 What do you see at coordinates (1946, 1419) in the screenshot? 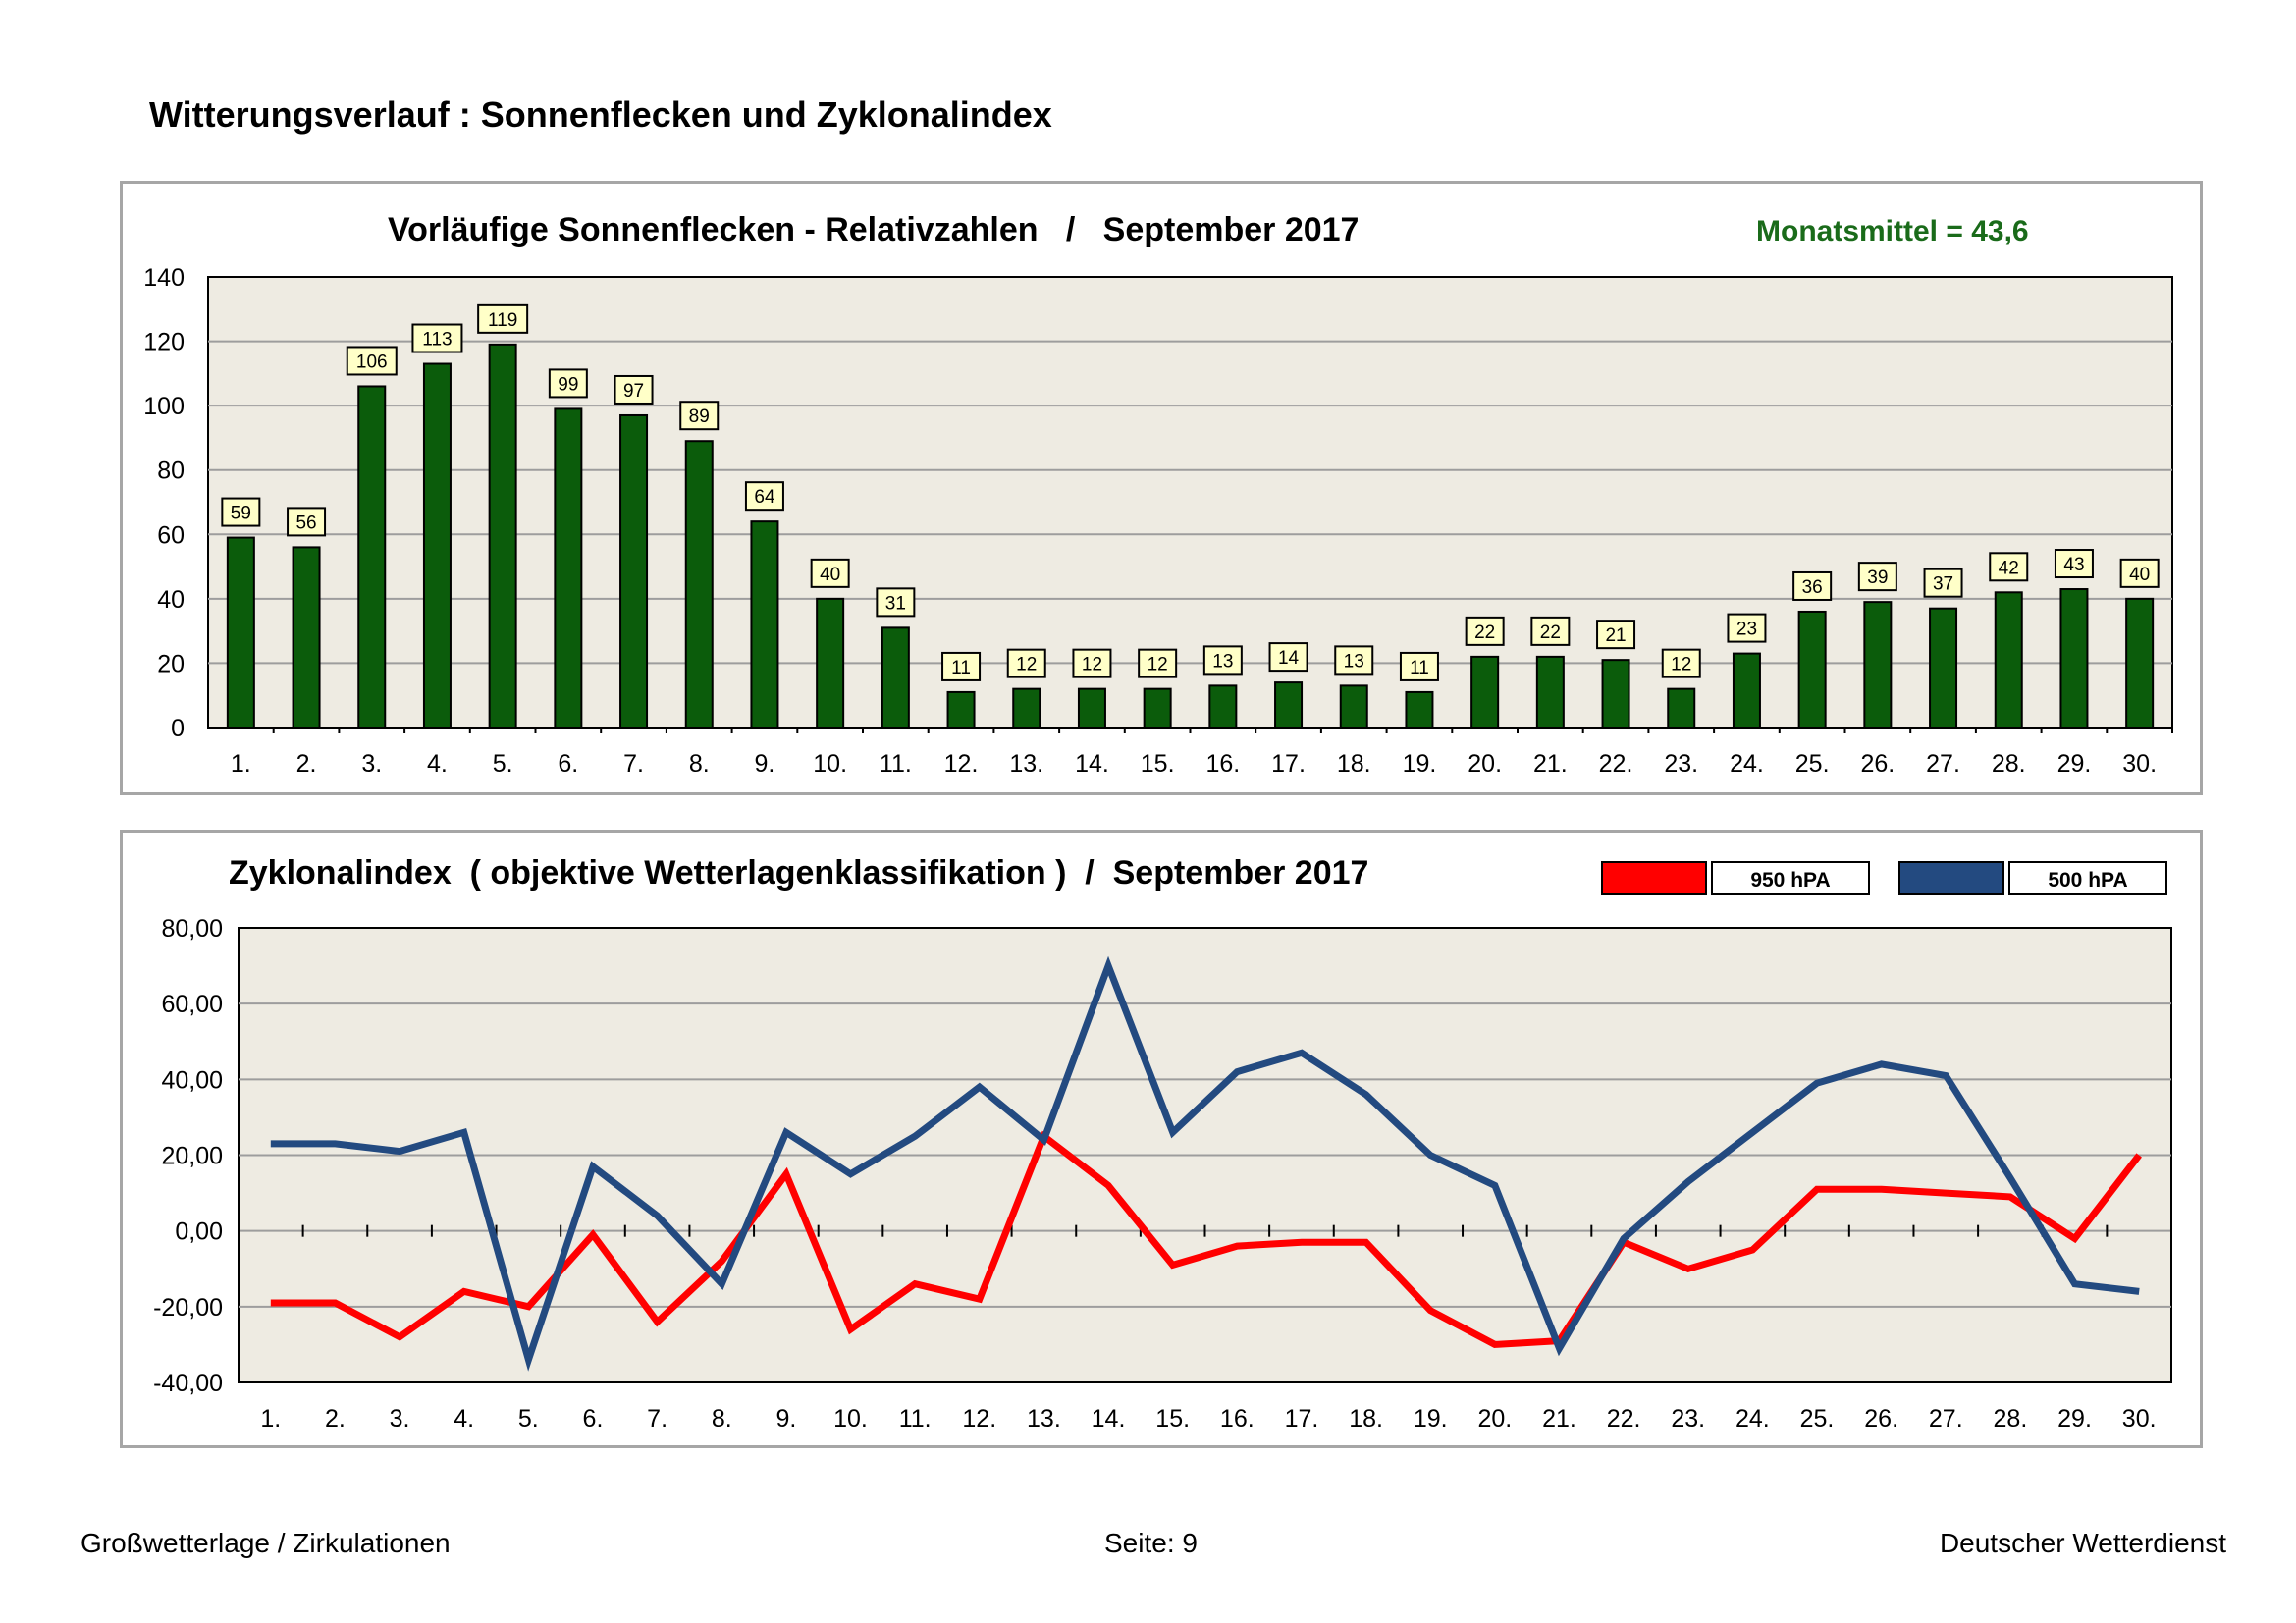
I see `cyclonal-x-tick-label: 27.` at bounding box center [1946, 1419].